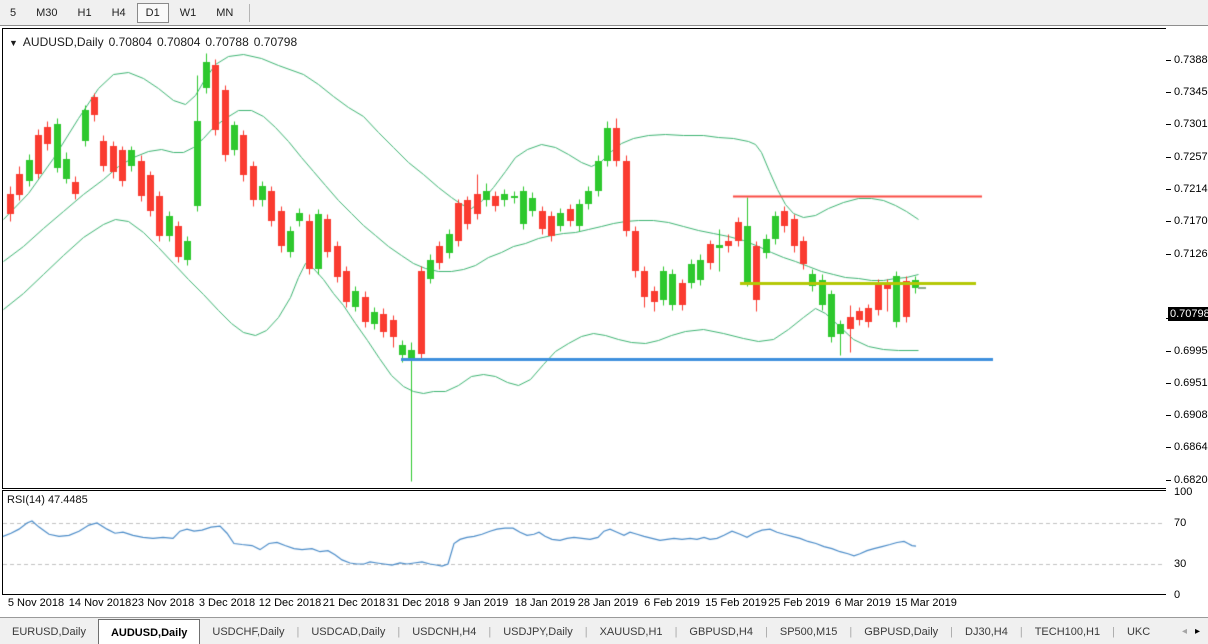 The width and height of the screenshot is (1208, 644). What do you see at coordinates (275, 42) in the screenshot?
I see `quote-close: 0.70798` at bounding box center [275, 42].